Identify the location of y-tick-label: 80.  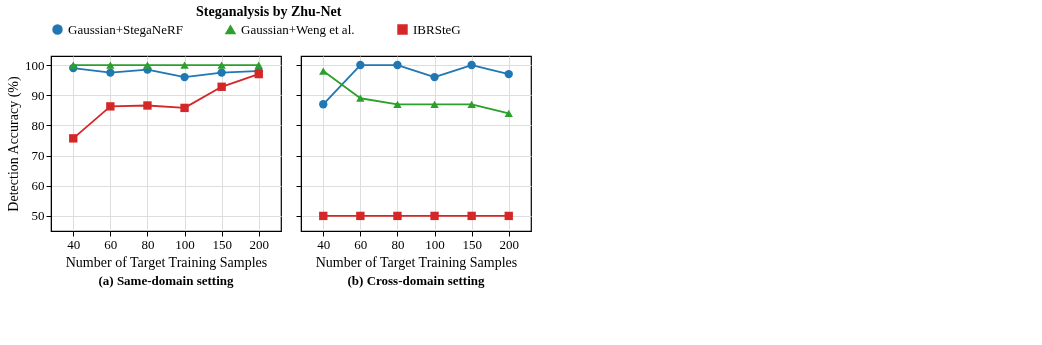
(38, 125).